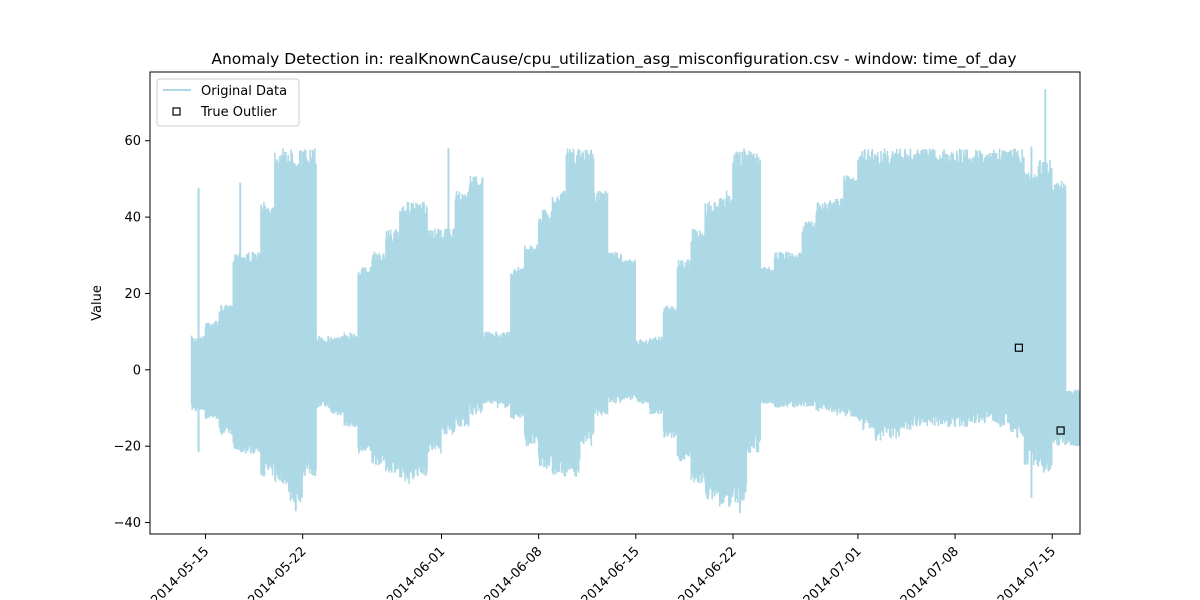 The image size is (1200, 600). What do you see at coordinates (132, 332) in the screenshot?
I see `y-axis: −40 −20 0 20 40 60` at bounding box center [132, 332].